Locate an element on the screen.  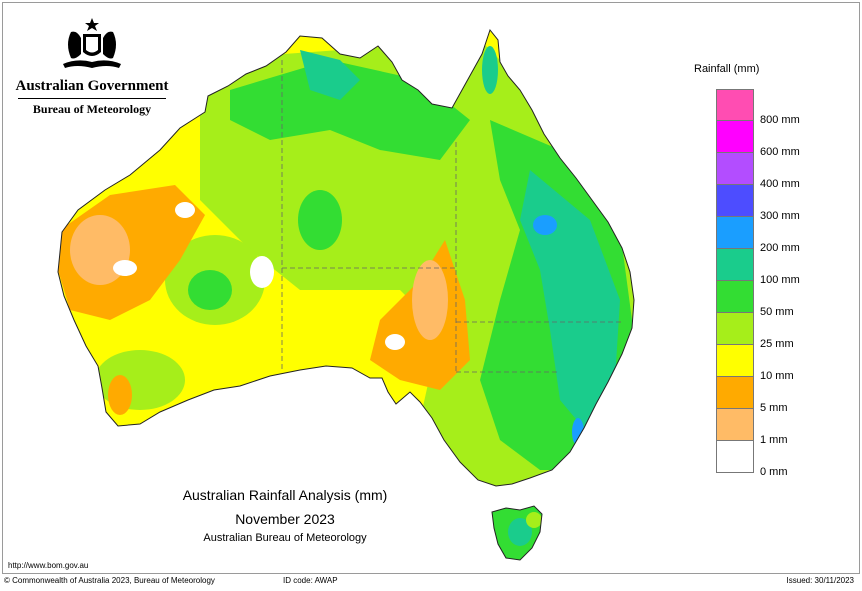
map-zone-100mm-north is located at coordinates (330, 75).